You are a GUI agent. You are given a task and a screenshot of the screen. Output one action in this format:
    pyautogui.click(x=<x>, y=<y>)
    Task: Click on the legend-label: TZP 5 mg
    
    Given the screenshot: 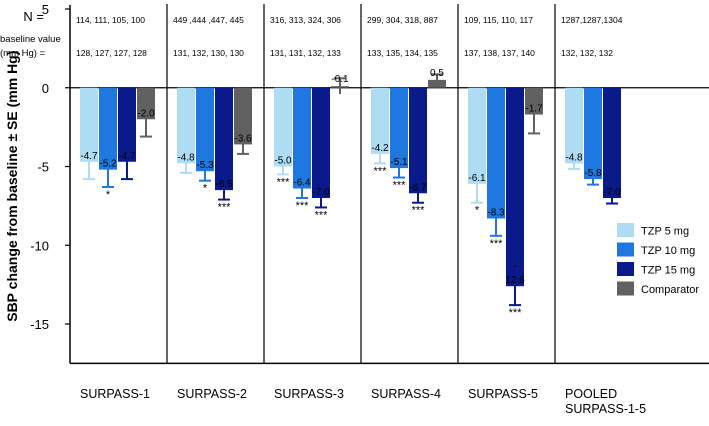 What is the action you would take?
    pyautogui.click(x=665, y=232)
    